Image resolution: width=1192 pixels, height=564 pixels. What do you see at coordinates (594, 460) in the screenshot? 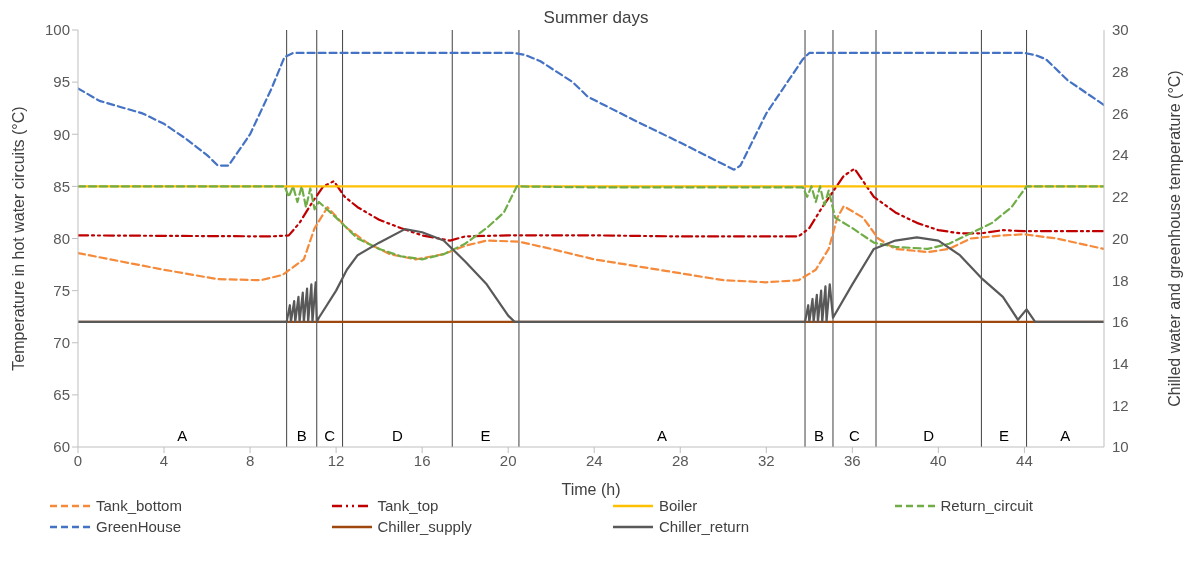
I see `x-tick-label: 24` at bounding box center [594, 460].